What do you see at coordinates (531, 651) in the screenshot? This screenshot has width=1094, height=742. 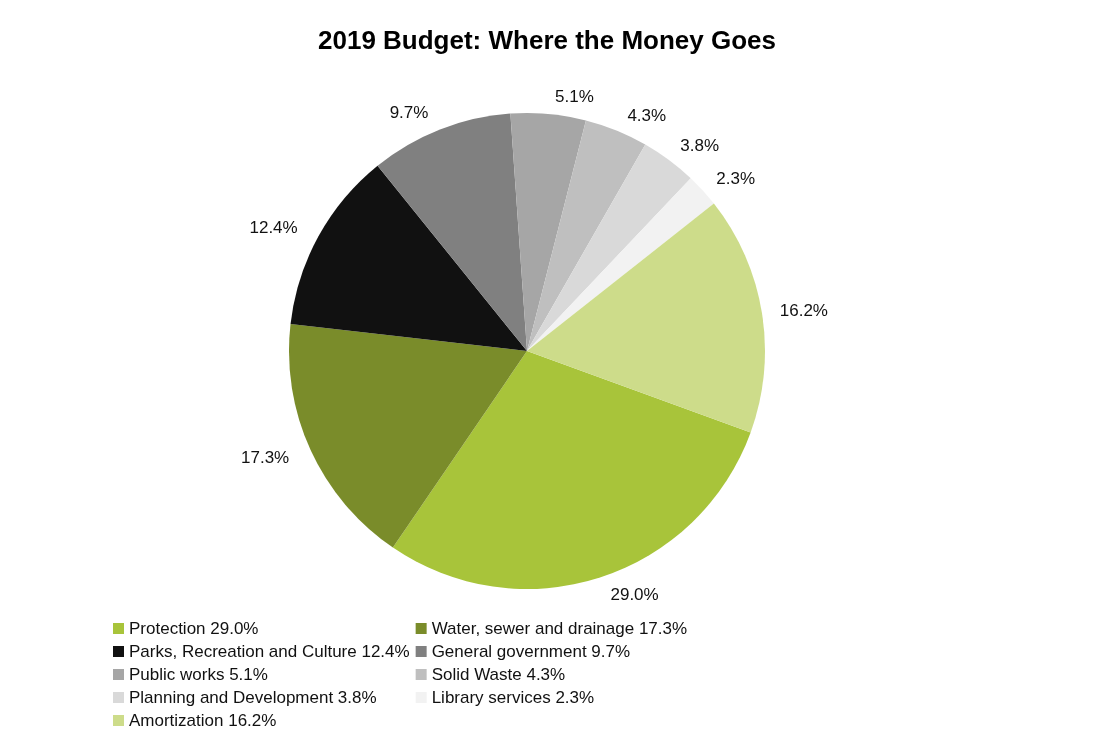 I see `legend-label: General government 9.7%` at bounding box center [531, 651].